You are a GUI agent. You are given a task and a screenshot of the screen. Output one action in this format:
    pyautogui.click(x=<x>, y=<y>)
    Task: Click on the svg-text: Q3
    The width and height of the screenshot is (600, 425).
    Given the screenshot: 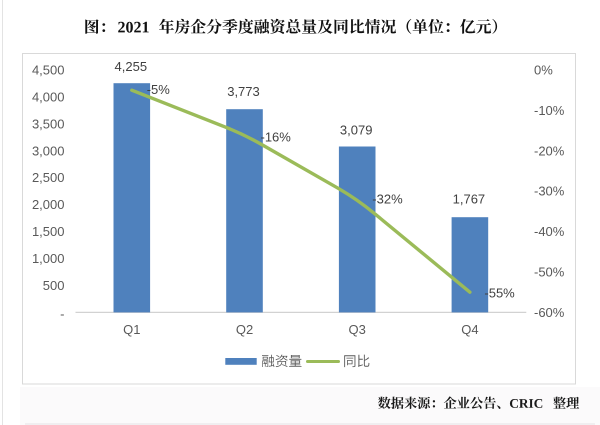 What is the action you would take?
    pyautogui.click(x=357, y=329)
    